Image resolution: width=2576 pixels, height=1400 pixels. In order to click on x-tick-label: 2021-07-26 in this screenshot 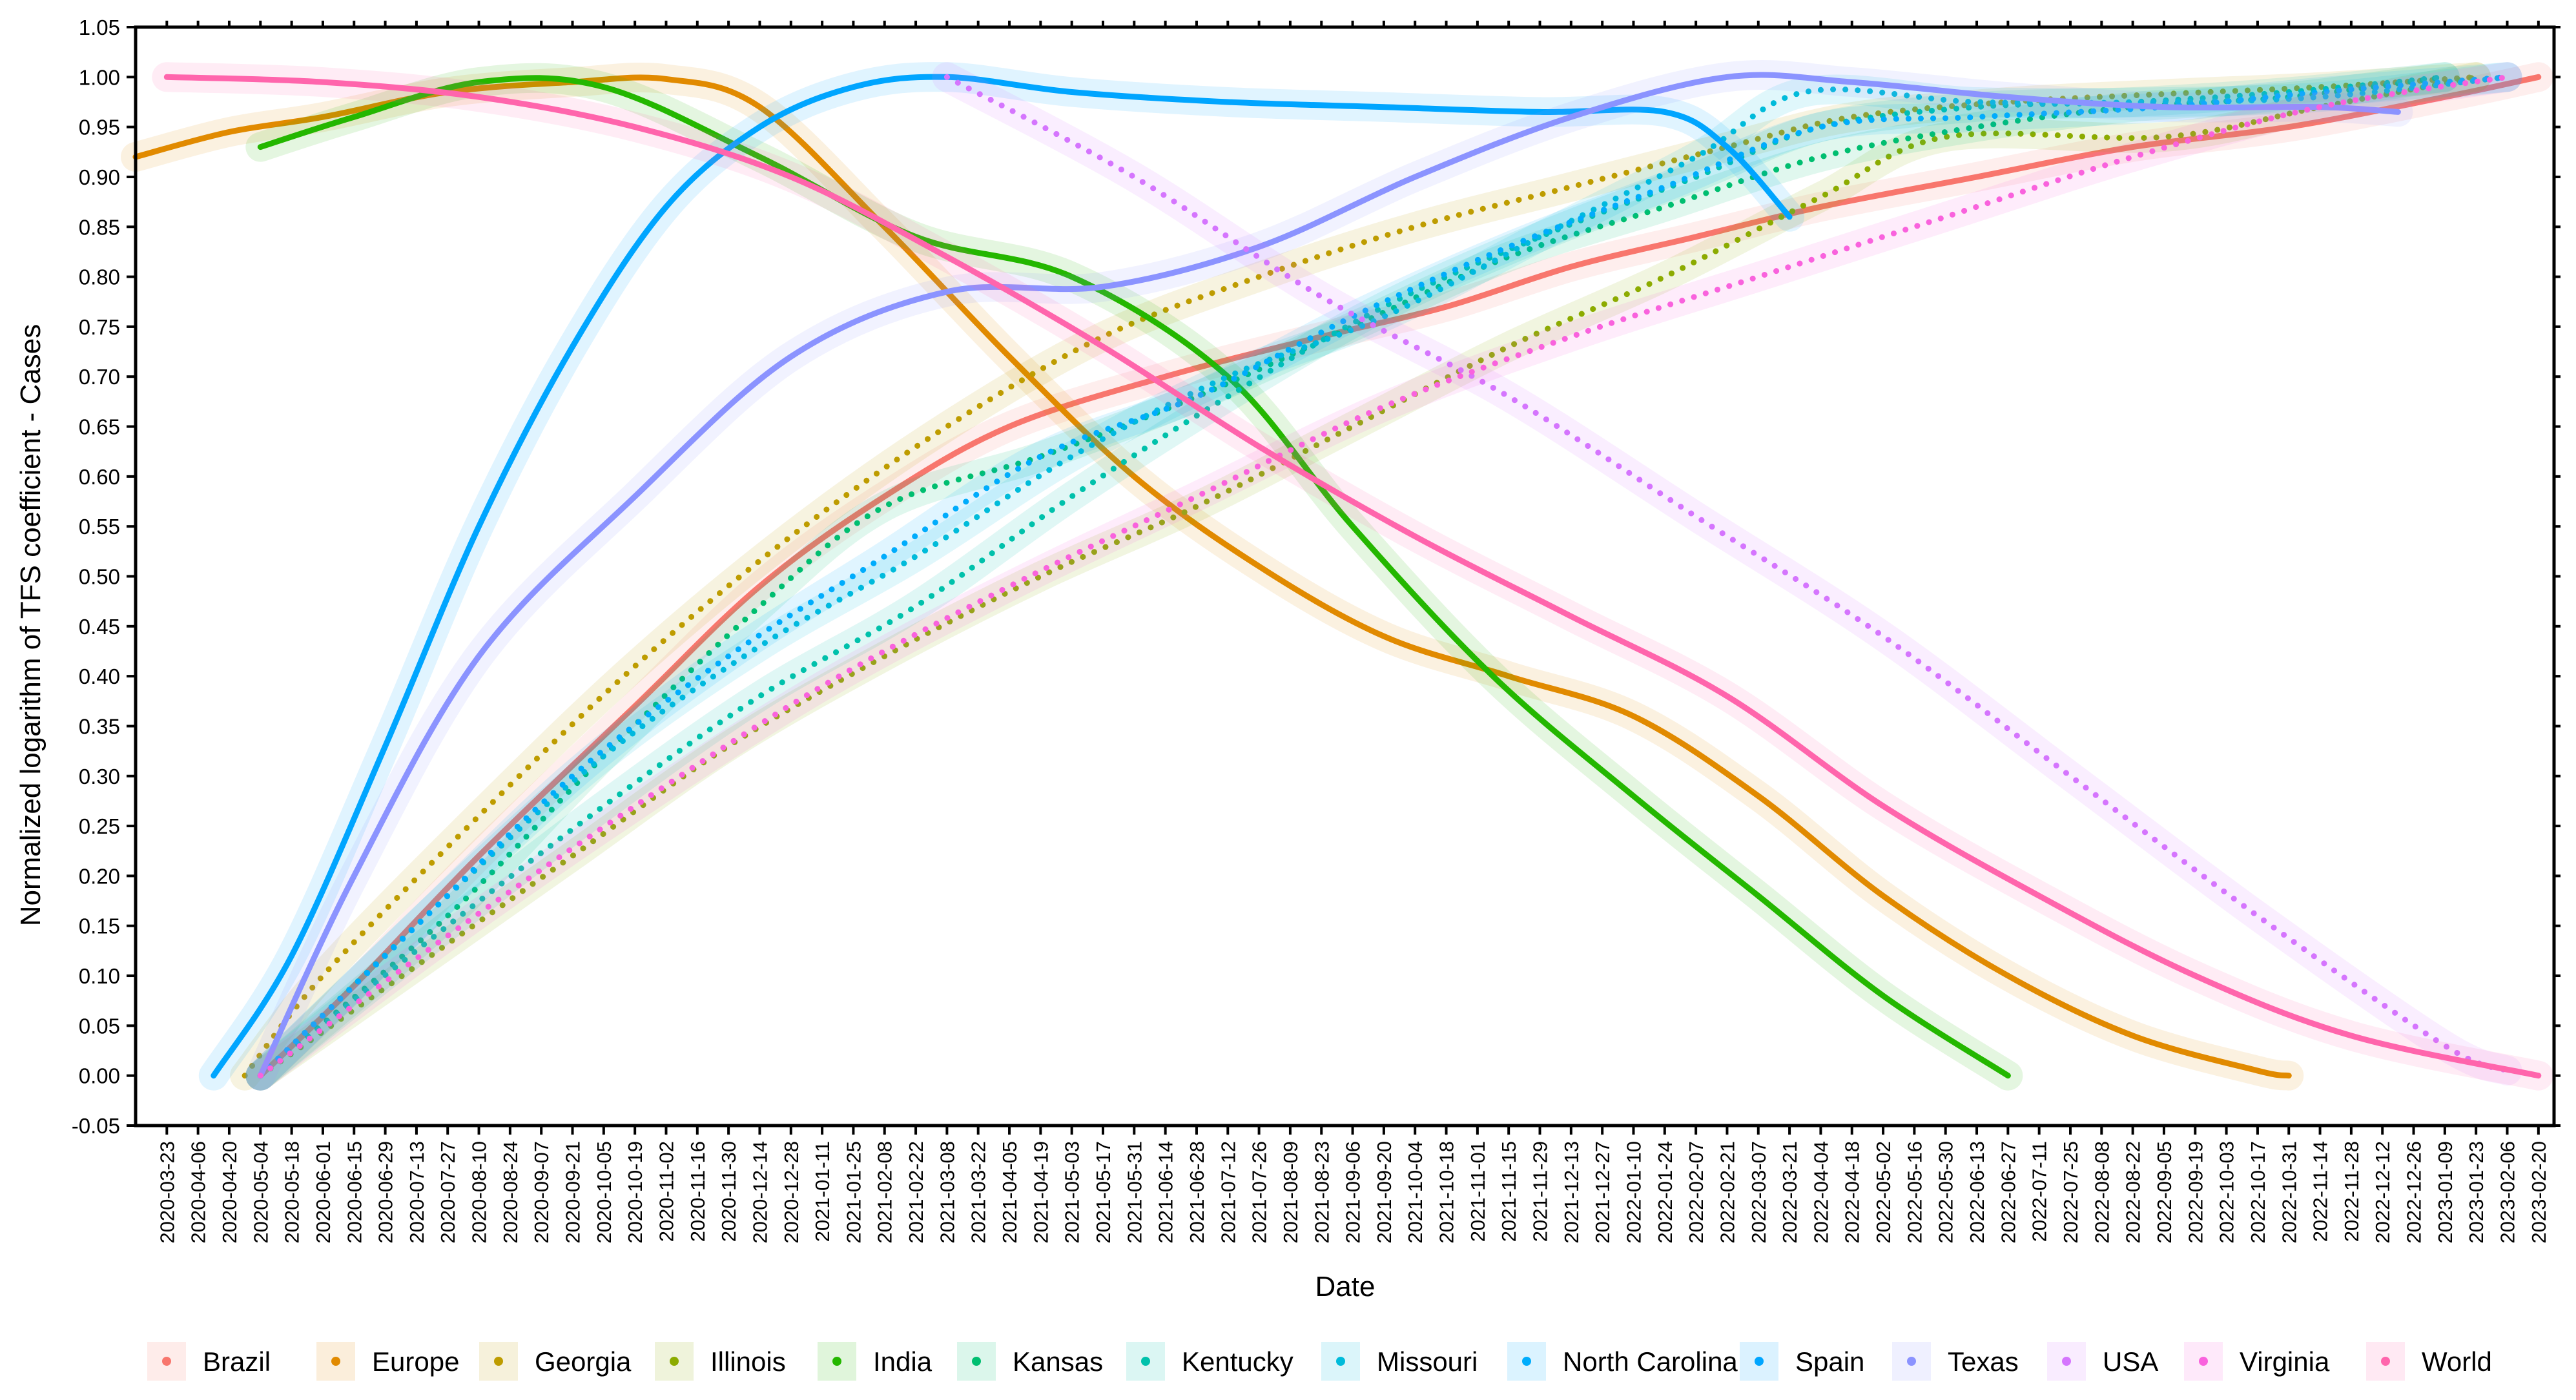, I will do `click(1259, 1192)`.